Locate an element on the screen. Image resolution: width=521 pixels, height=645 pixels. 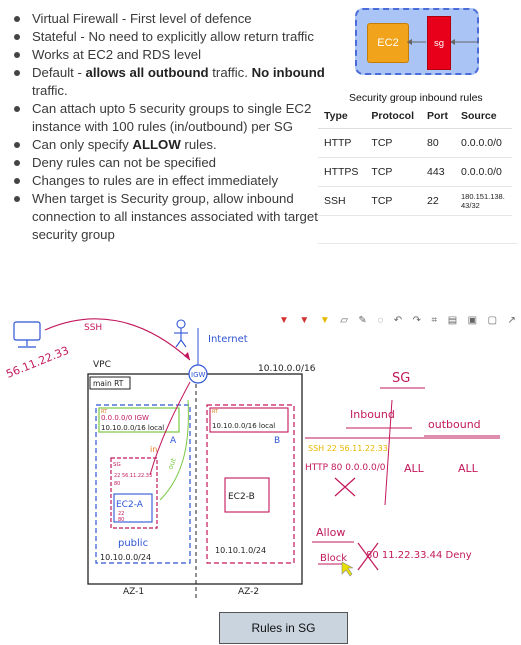
table-row: HTTPS TCP 443 0.0.0.0/0 is located at coordinates (415, 172).